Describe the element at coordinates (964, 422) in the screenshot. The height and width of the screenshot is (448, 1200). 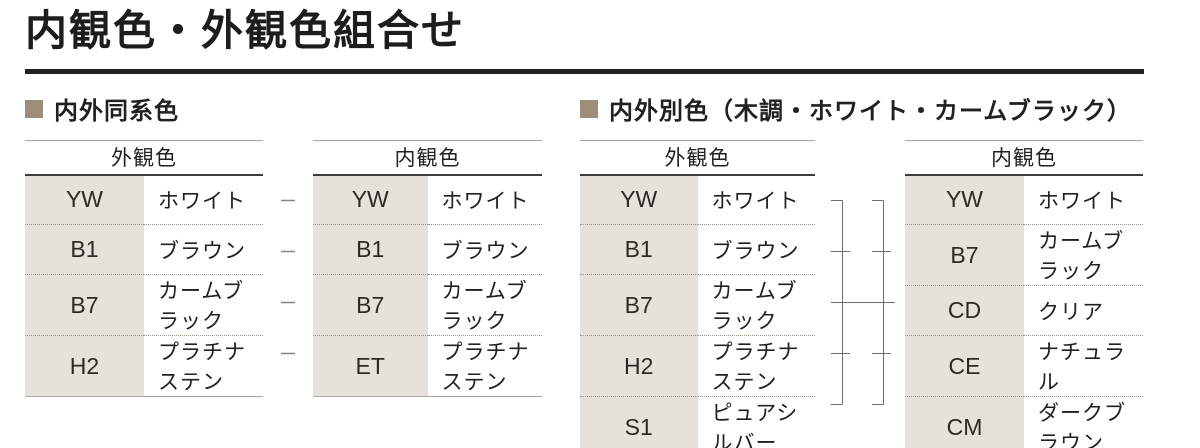
I see `color-code-cell: CM` at that location.